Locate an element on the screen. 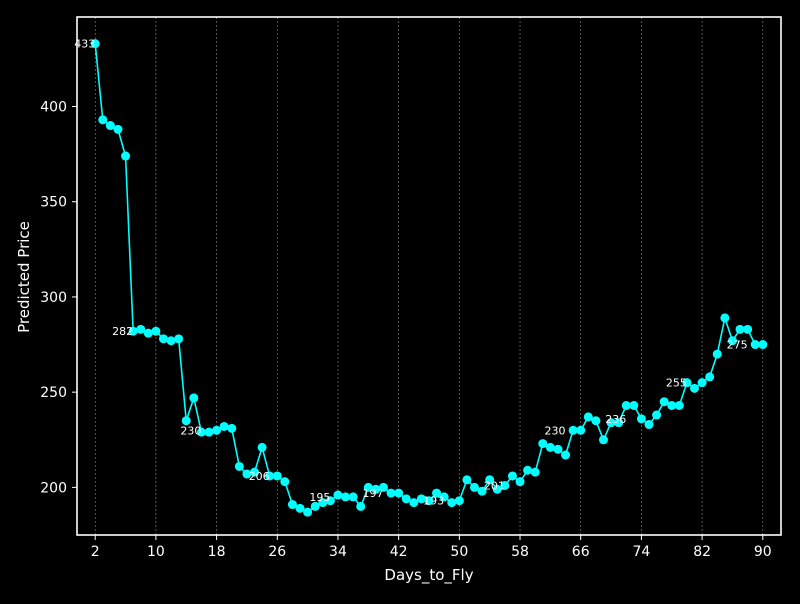 The width and height of the screenshot is (800, 604). data-label: 193 is located at coordinates (433, 501).